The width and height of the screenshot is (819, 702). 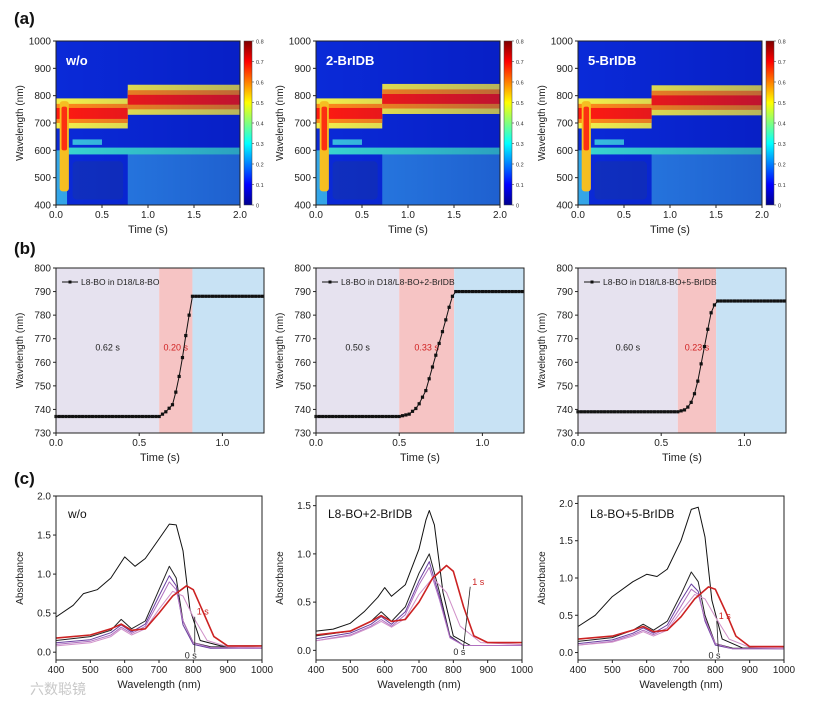 What do you see at coordinates (670, 123) in the screenshot?
I see `heatmap-shade` at bounding box center [670, 123].